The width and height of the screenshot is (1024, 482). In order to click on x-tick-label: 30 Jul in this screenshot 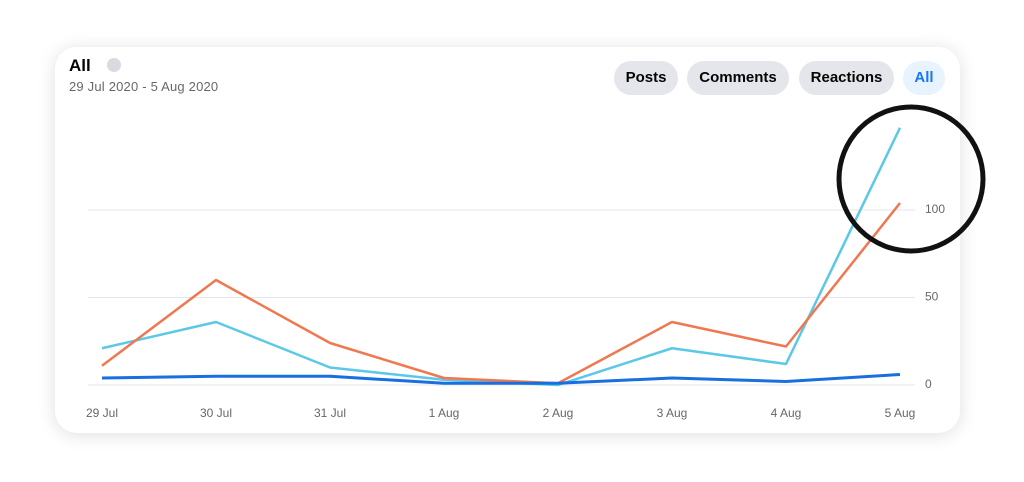, I will do `click(216, 413)`.